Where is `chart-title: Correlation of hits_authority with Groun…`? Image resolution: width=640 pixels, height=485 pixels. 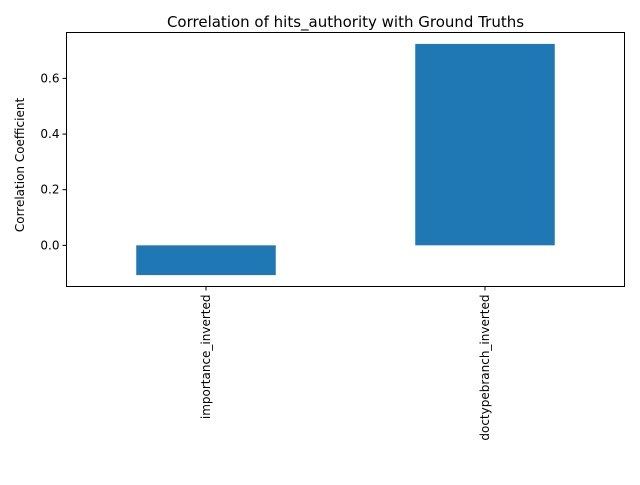
chart-title: Correlation of hits_authority with Groun… is located at coordinates (345, 22).